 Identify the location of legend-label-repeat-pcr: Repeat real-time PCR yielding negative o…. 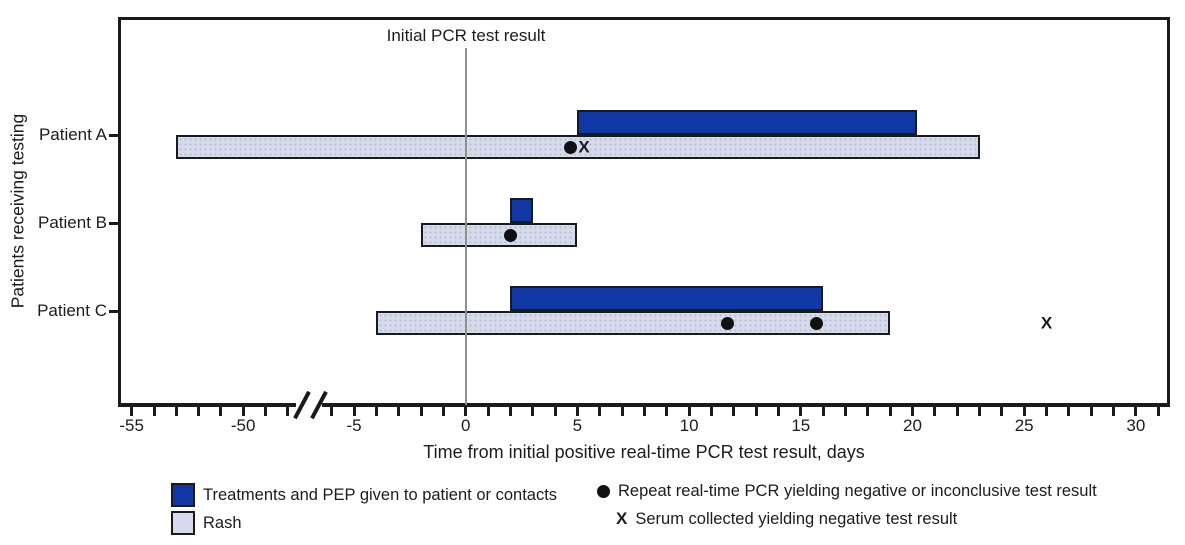
(857, 490).